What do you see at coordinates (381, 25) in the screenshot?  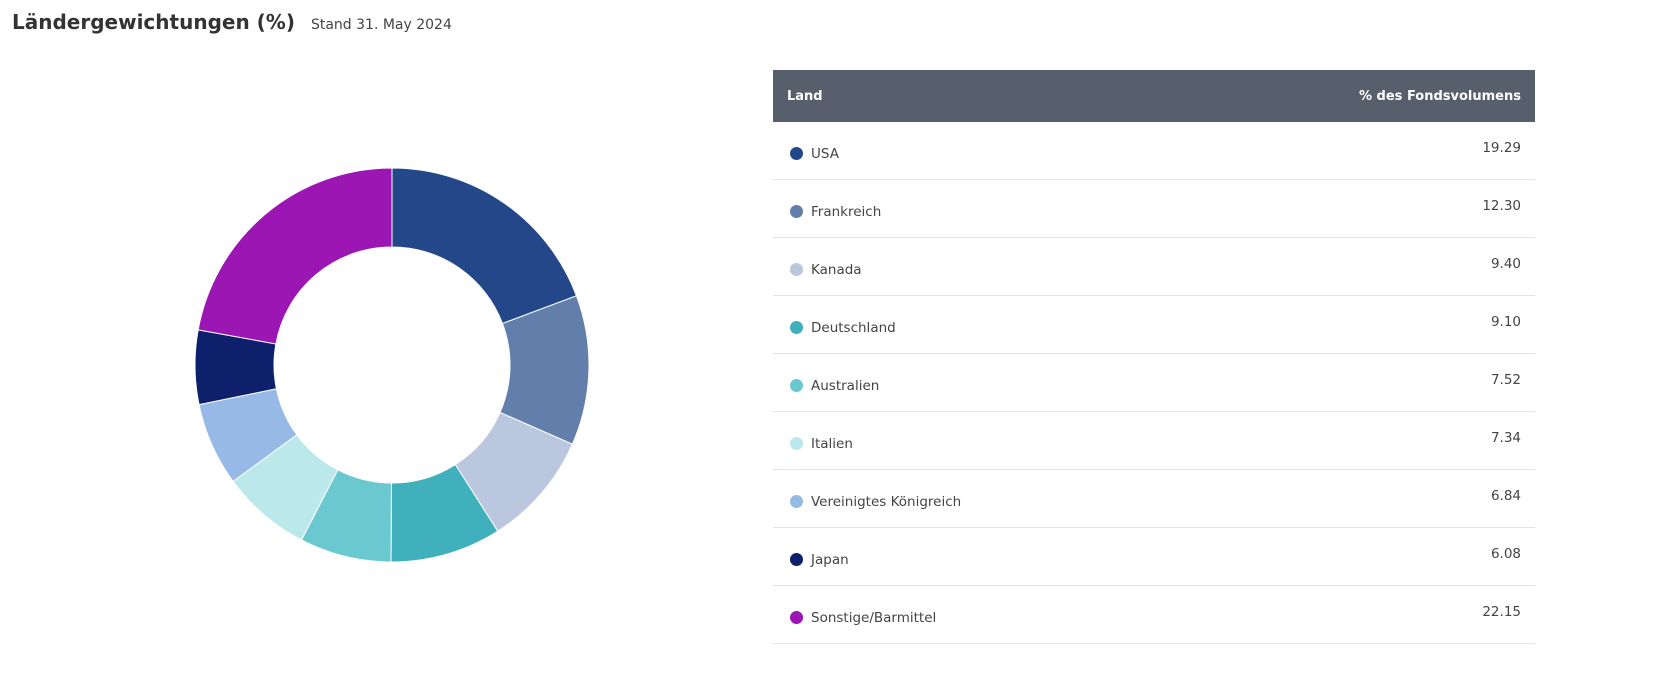 I see `as-of-date: Stand 31. May 2024` at bounding box center [381, 25].